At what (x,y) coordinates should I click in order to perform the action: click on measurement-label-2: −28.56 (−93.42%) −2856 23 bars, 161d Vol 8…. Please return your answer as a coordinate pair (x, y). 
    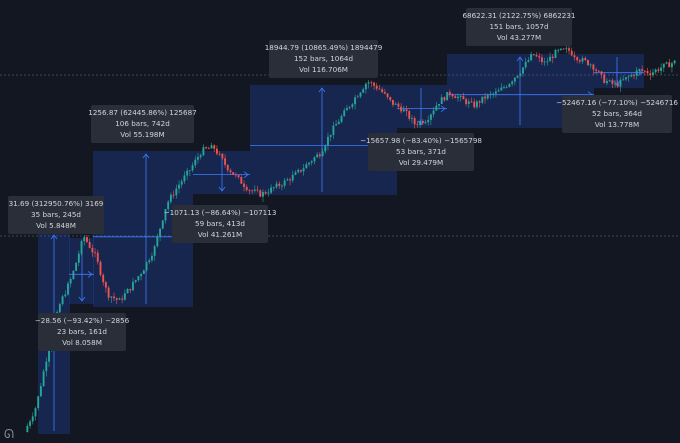
    Looking at the image, I should click on (82, 332).